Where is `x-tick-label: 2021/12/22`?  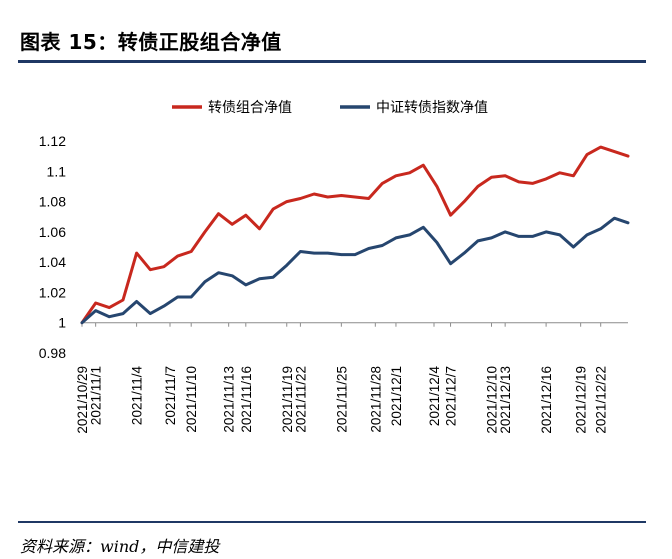
x-tick-label: 2021/12/22 is located at coordinates (601, 400).